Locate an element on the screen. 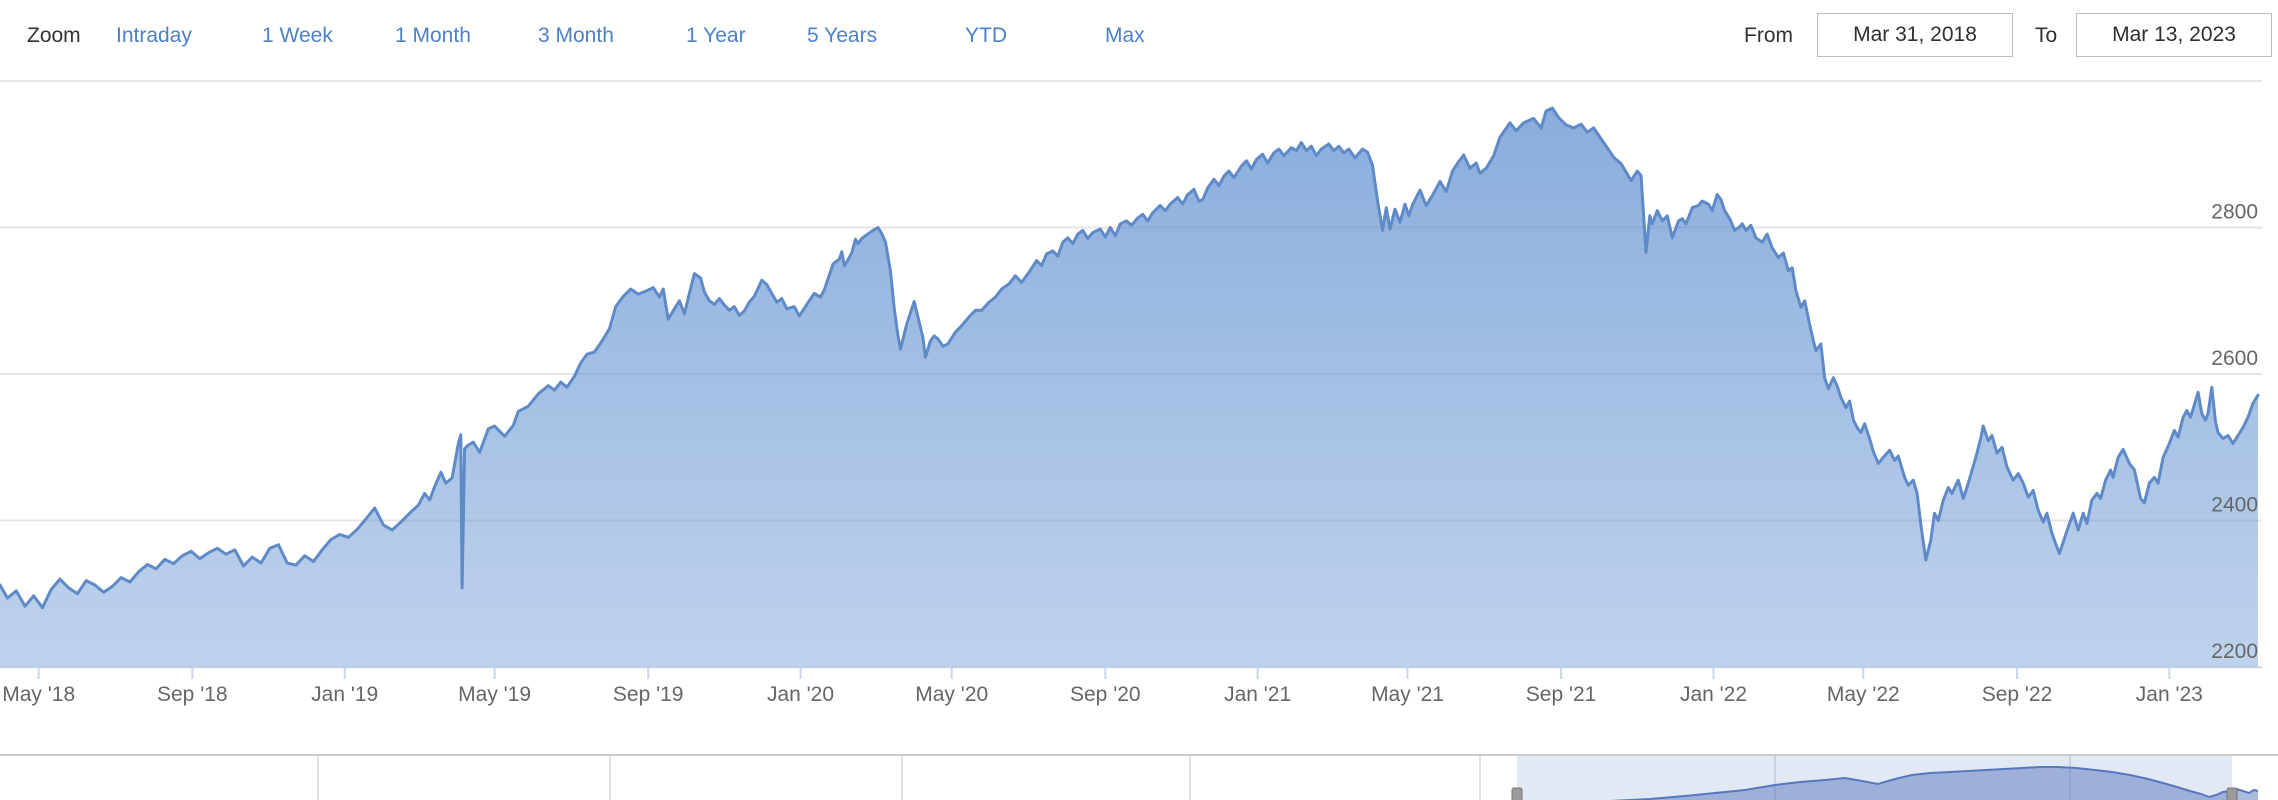 This screenshot has height=800, width=2278. x-axis-label: May '22 is located at coordinates (1863, 694).